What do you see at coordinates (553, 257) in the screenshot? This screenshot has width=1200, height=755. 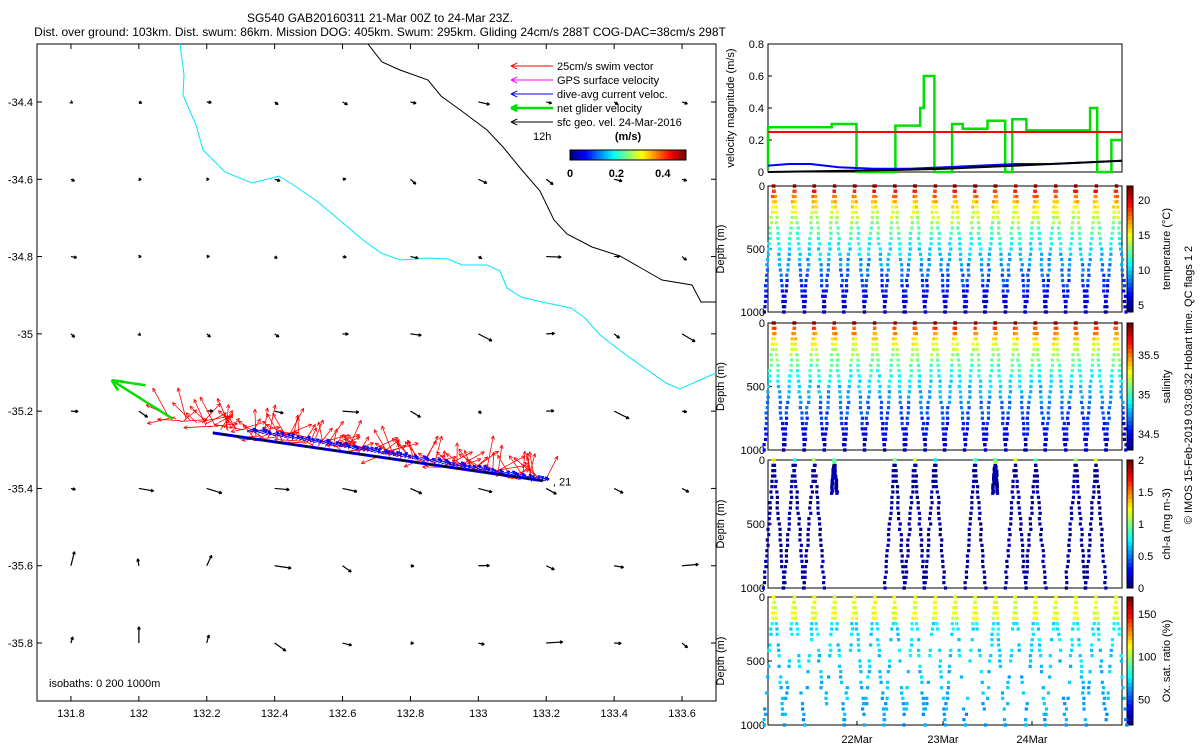 I see `sfc-geo-arrow-shaft` at bounding box center [553, 257].